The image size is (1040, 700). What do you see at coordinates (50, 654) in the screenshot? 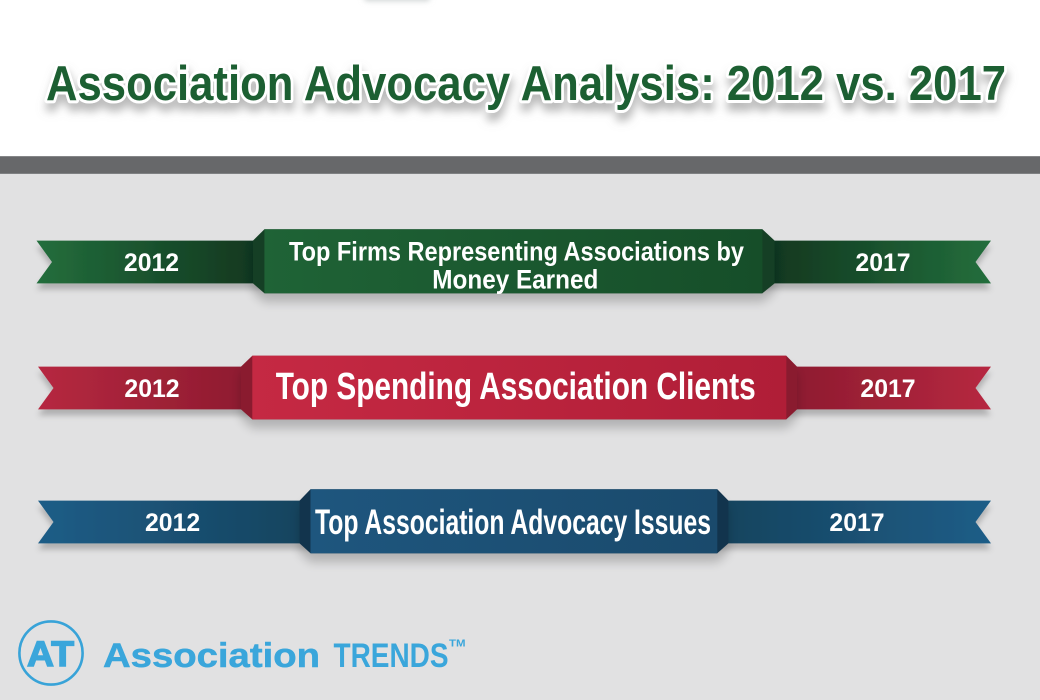
I see `svg-text: AT` at bounding box center [50, 654].